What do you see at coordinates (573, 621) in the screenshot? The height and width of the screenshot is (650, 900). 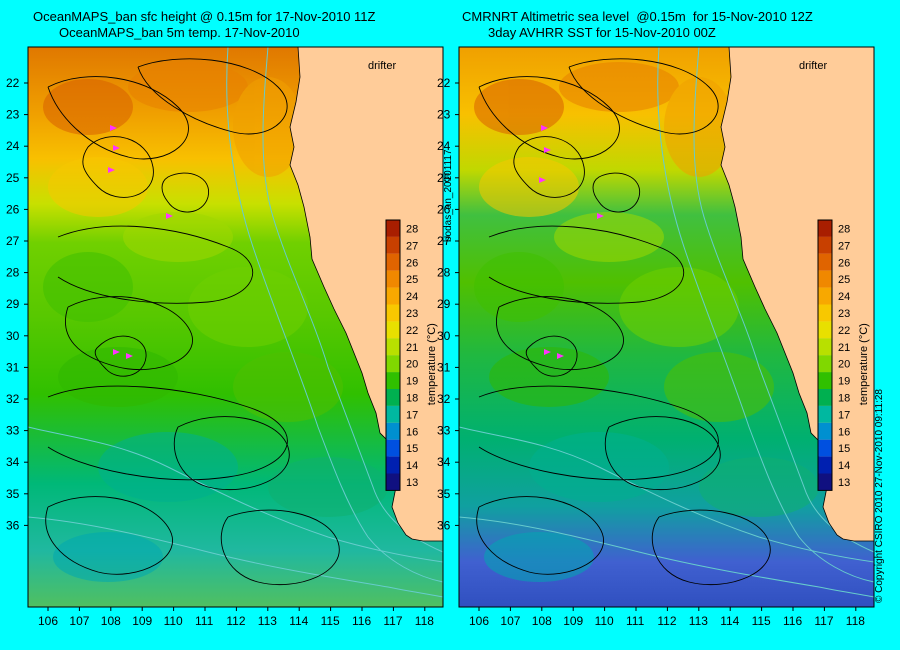 I see `lon-tick-109: 109` at bounding box center [573, 621].